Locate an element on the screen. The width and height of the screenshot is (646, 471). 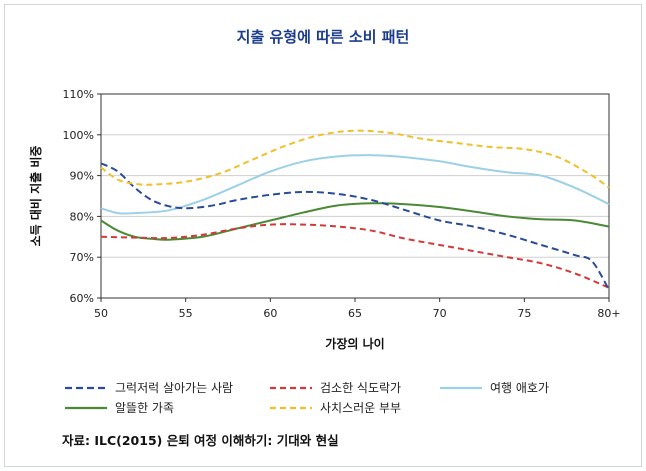
source-note: 자료: ILC(2015) 은퇴 여정 이해하기: 기대와 현실 is located at coordinates (200, 440).